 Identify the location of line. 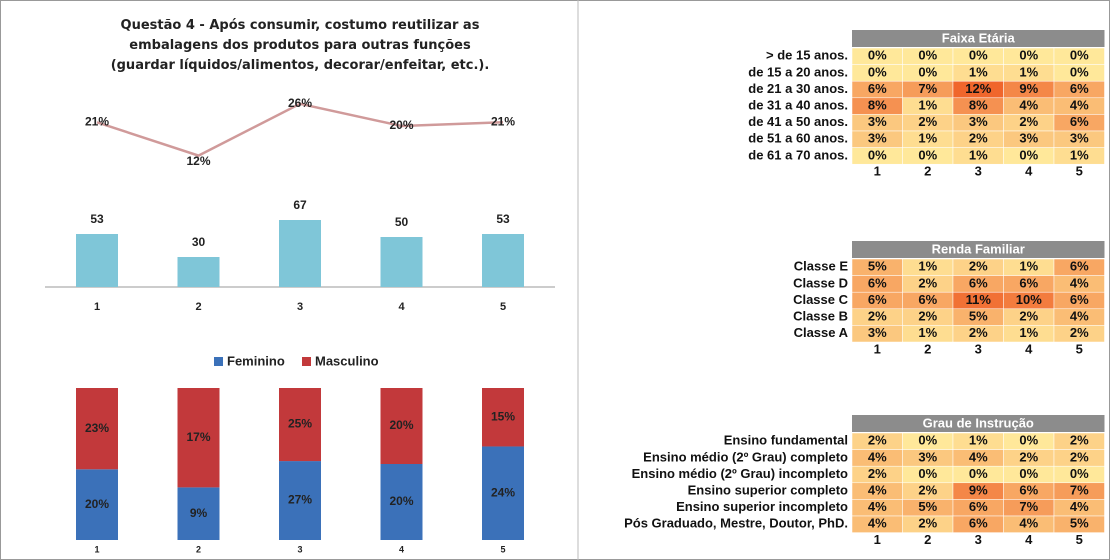
(300, 129).